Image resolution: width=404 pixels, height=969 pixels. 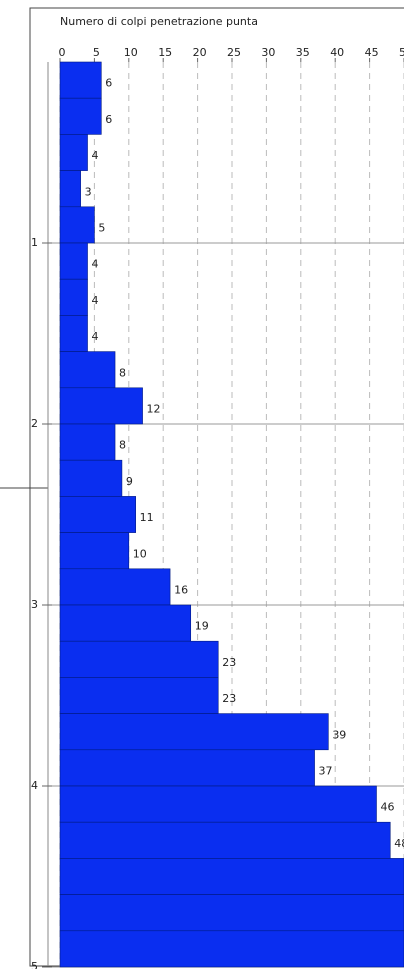 What do you see at coordinates (96, 52) in the screenshot?
I see `x-tick-label: 5` at bounding box center [96, 52].